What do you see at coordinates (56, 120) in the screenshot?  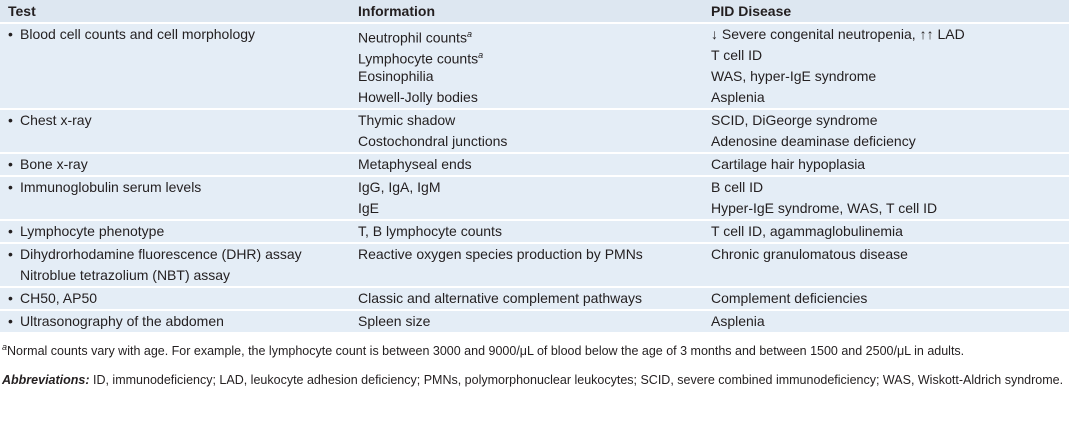 I see `test-cell-text: Chest x-ray` at bounding box center [56, 120].